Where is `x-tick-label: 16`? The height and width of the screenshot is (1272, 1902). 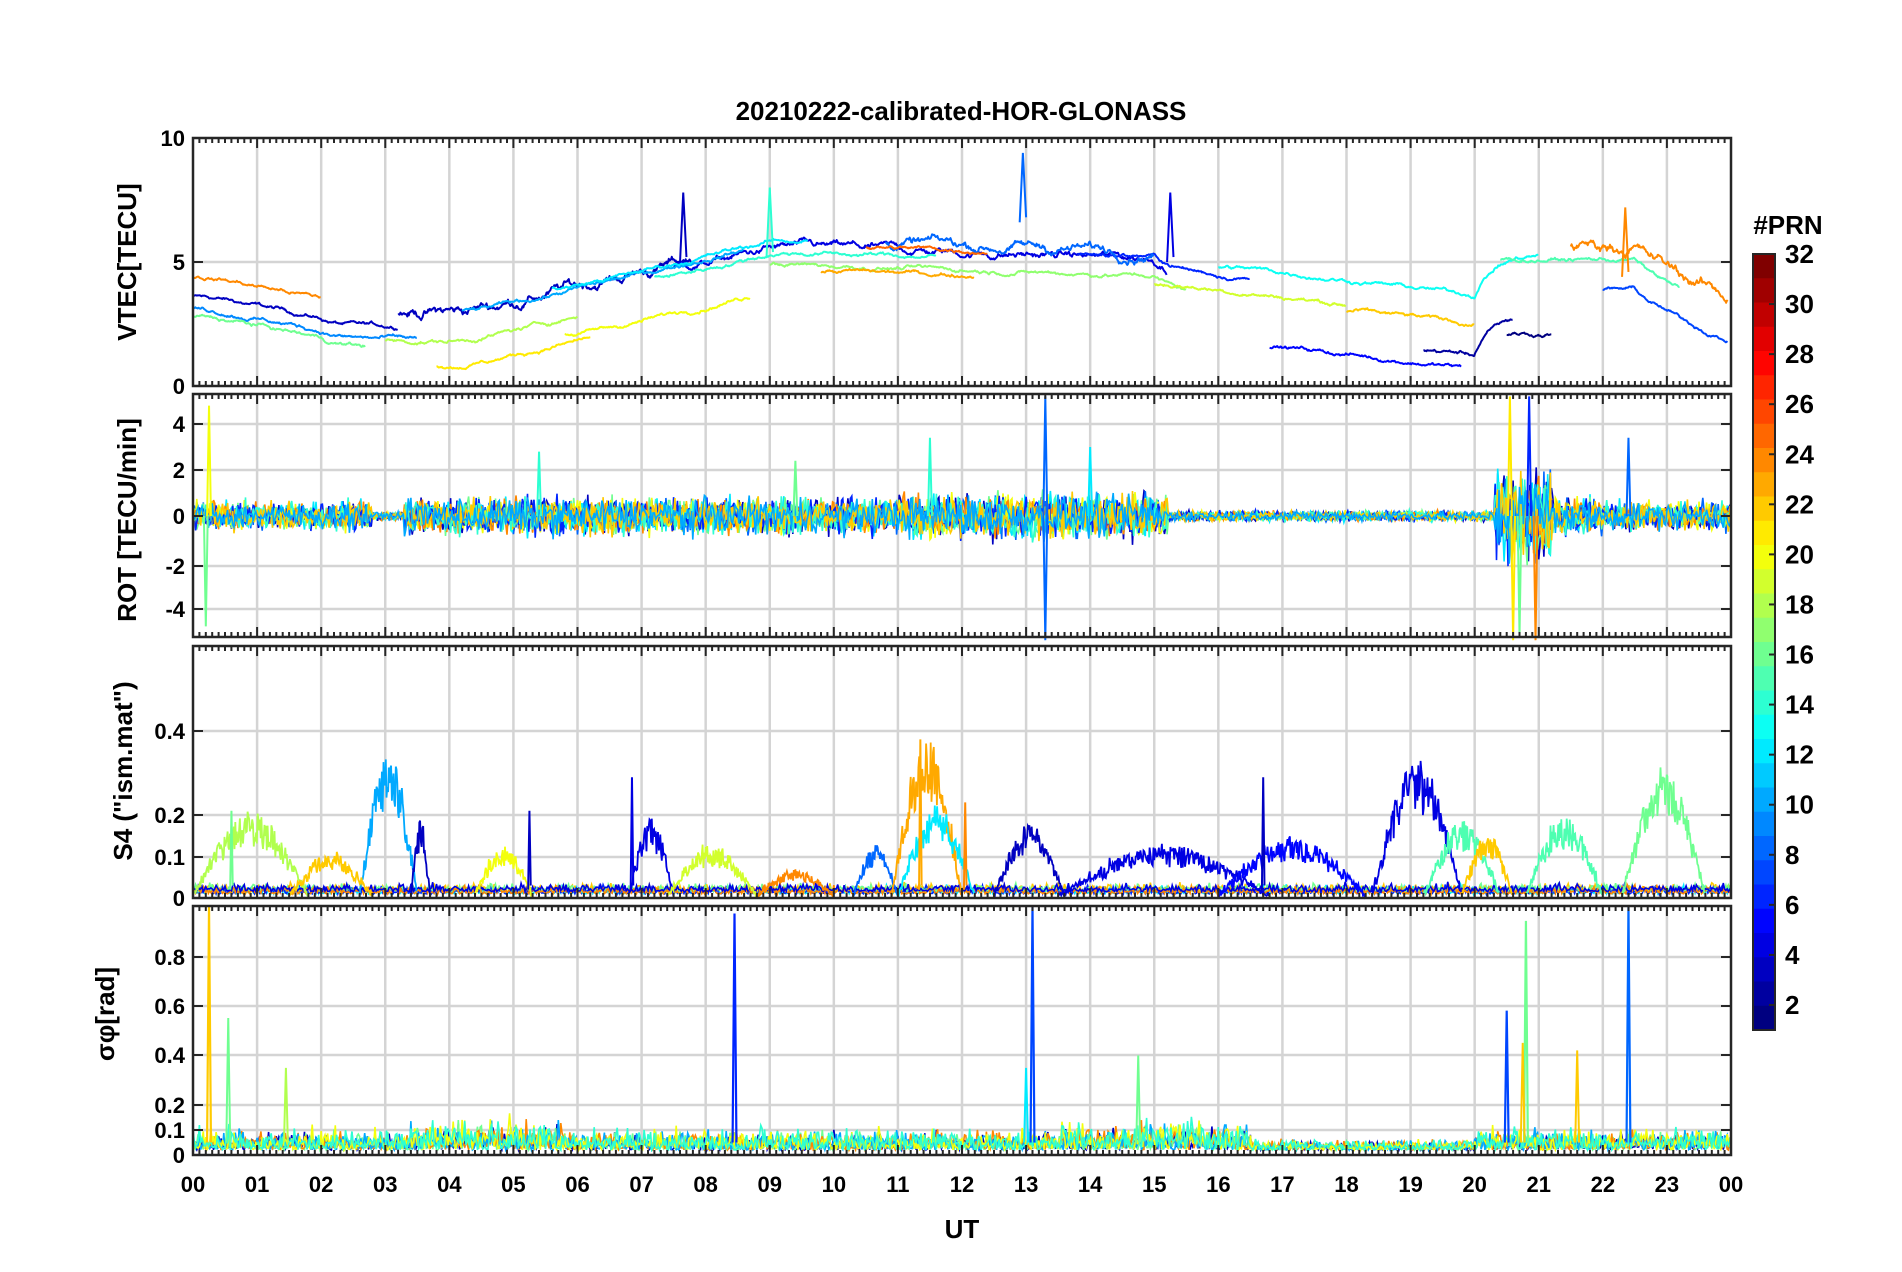 x-tick-label: 16 is located at coordinates (1218, 1184).